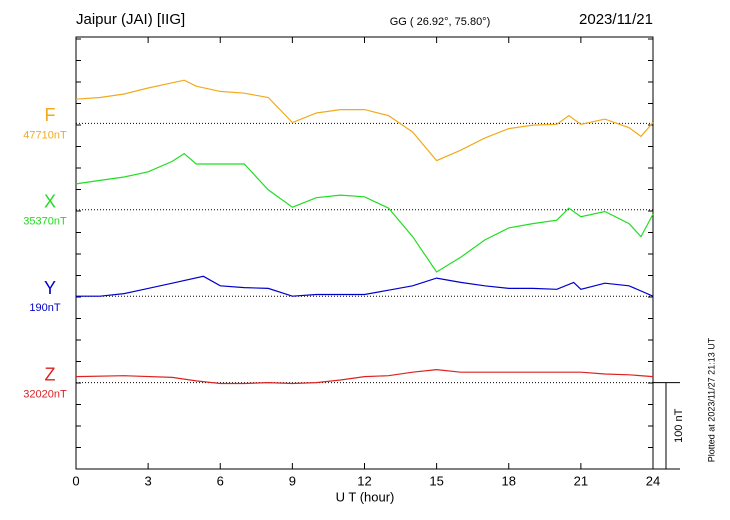  I want to click on baseline-label: 32020nT, so click(45, 395).